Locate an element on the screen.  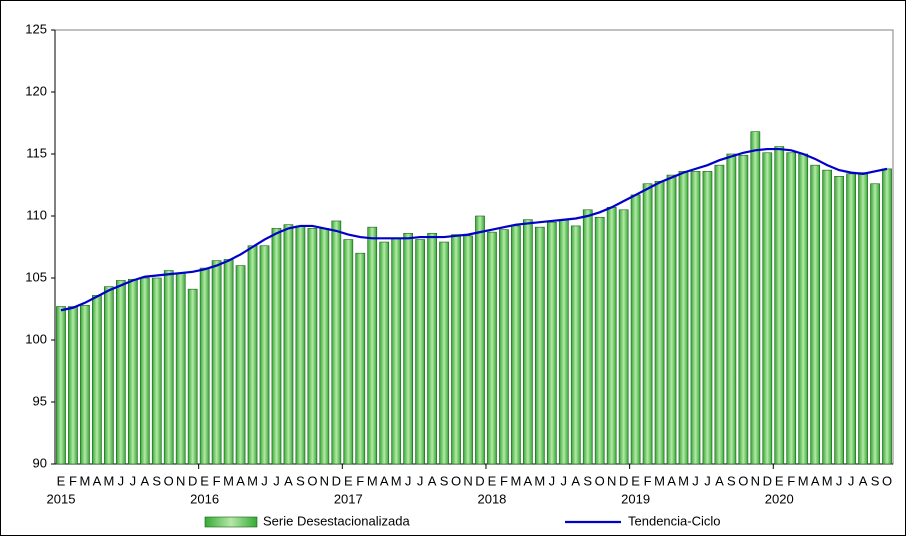
y-tick-label: 120 is located at coordinates (36, 90).